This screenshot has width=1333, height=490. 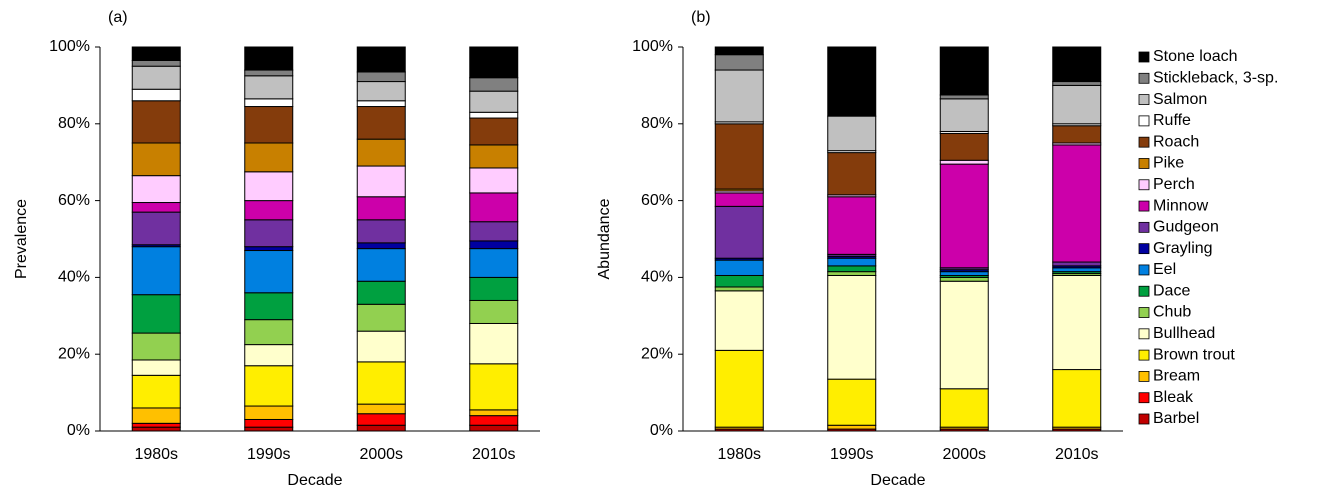 What do you see at coordinates (852, 454) in the screenshot?
I see `x-tick-label: 1990s` at bounding box center [852, 454].